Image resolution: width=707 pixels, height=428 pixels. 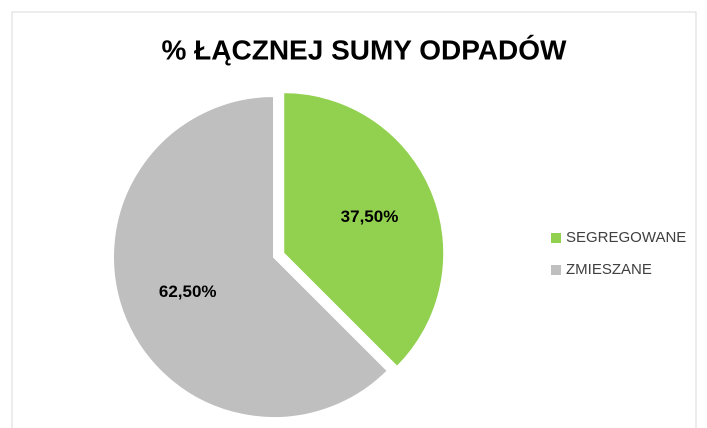 What do you see at coordinates (365, 49) in the screenshot?
I see `chart-title: % ŁĄCZNEJ SUMY ODPADÓW` at bounding box center [365, 49].